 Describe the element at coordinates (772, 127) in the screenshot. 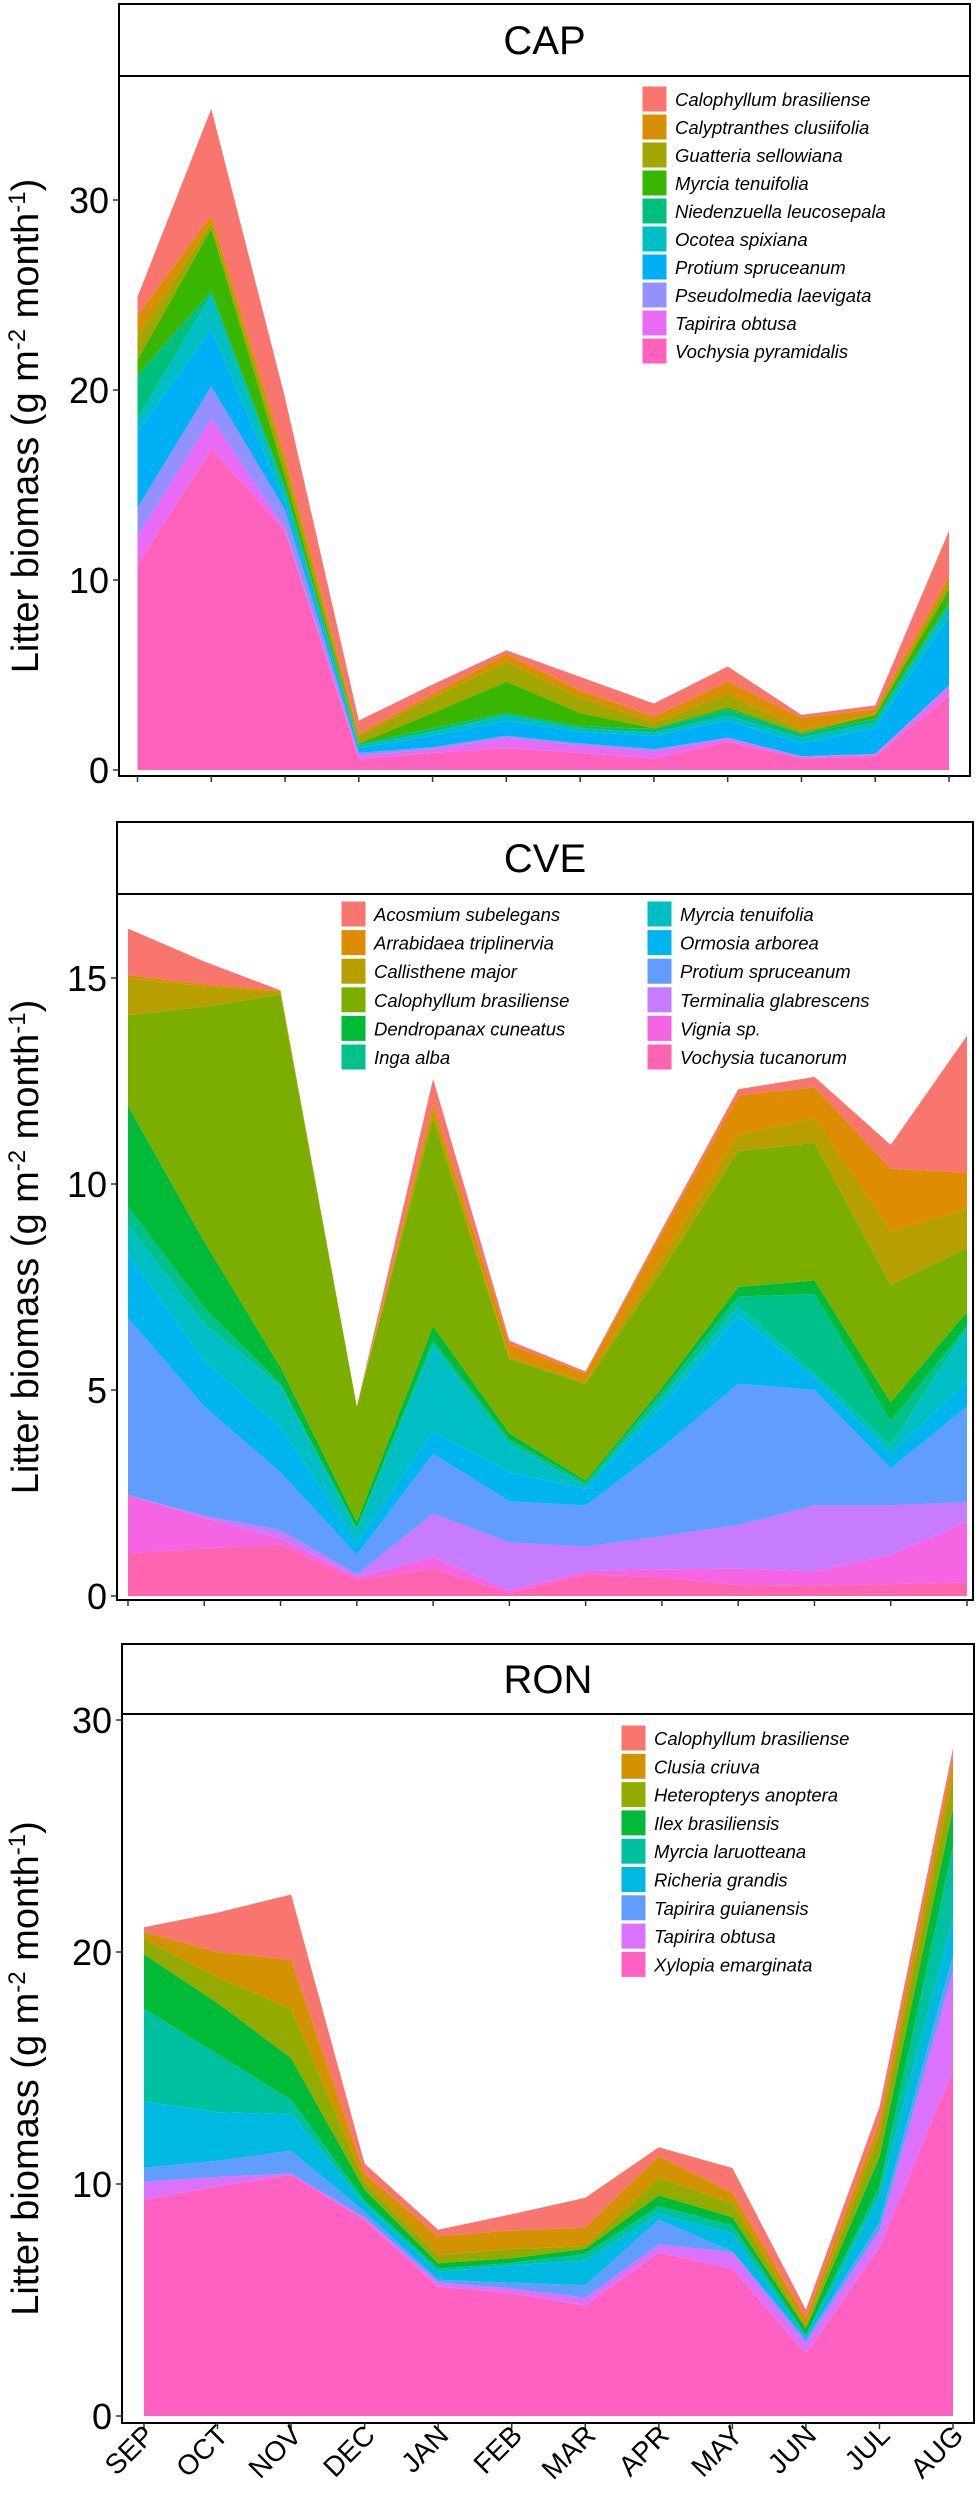

I see `legend-label: Calyptranthes clusiifolia` at that location.